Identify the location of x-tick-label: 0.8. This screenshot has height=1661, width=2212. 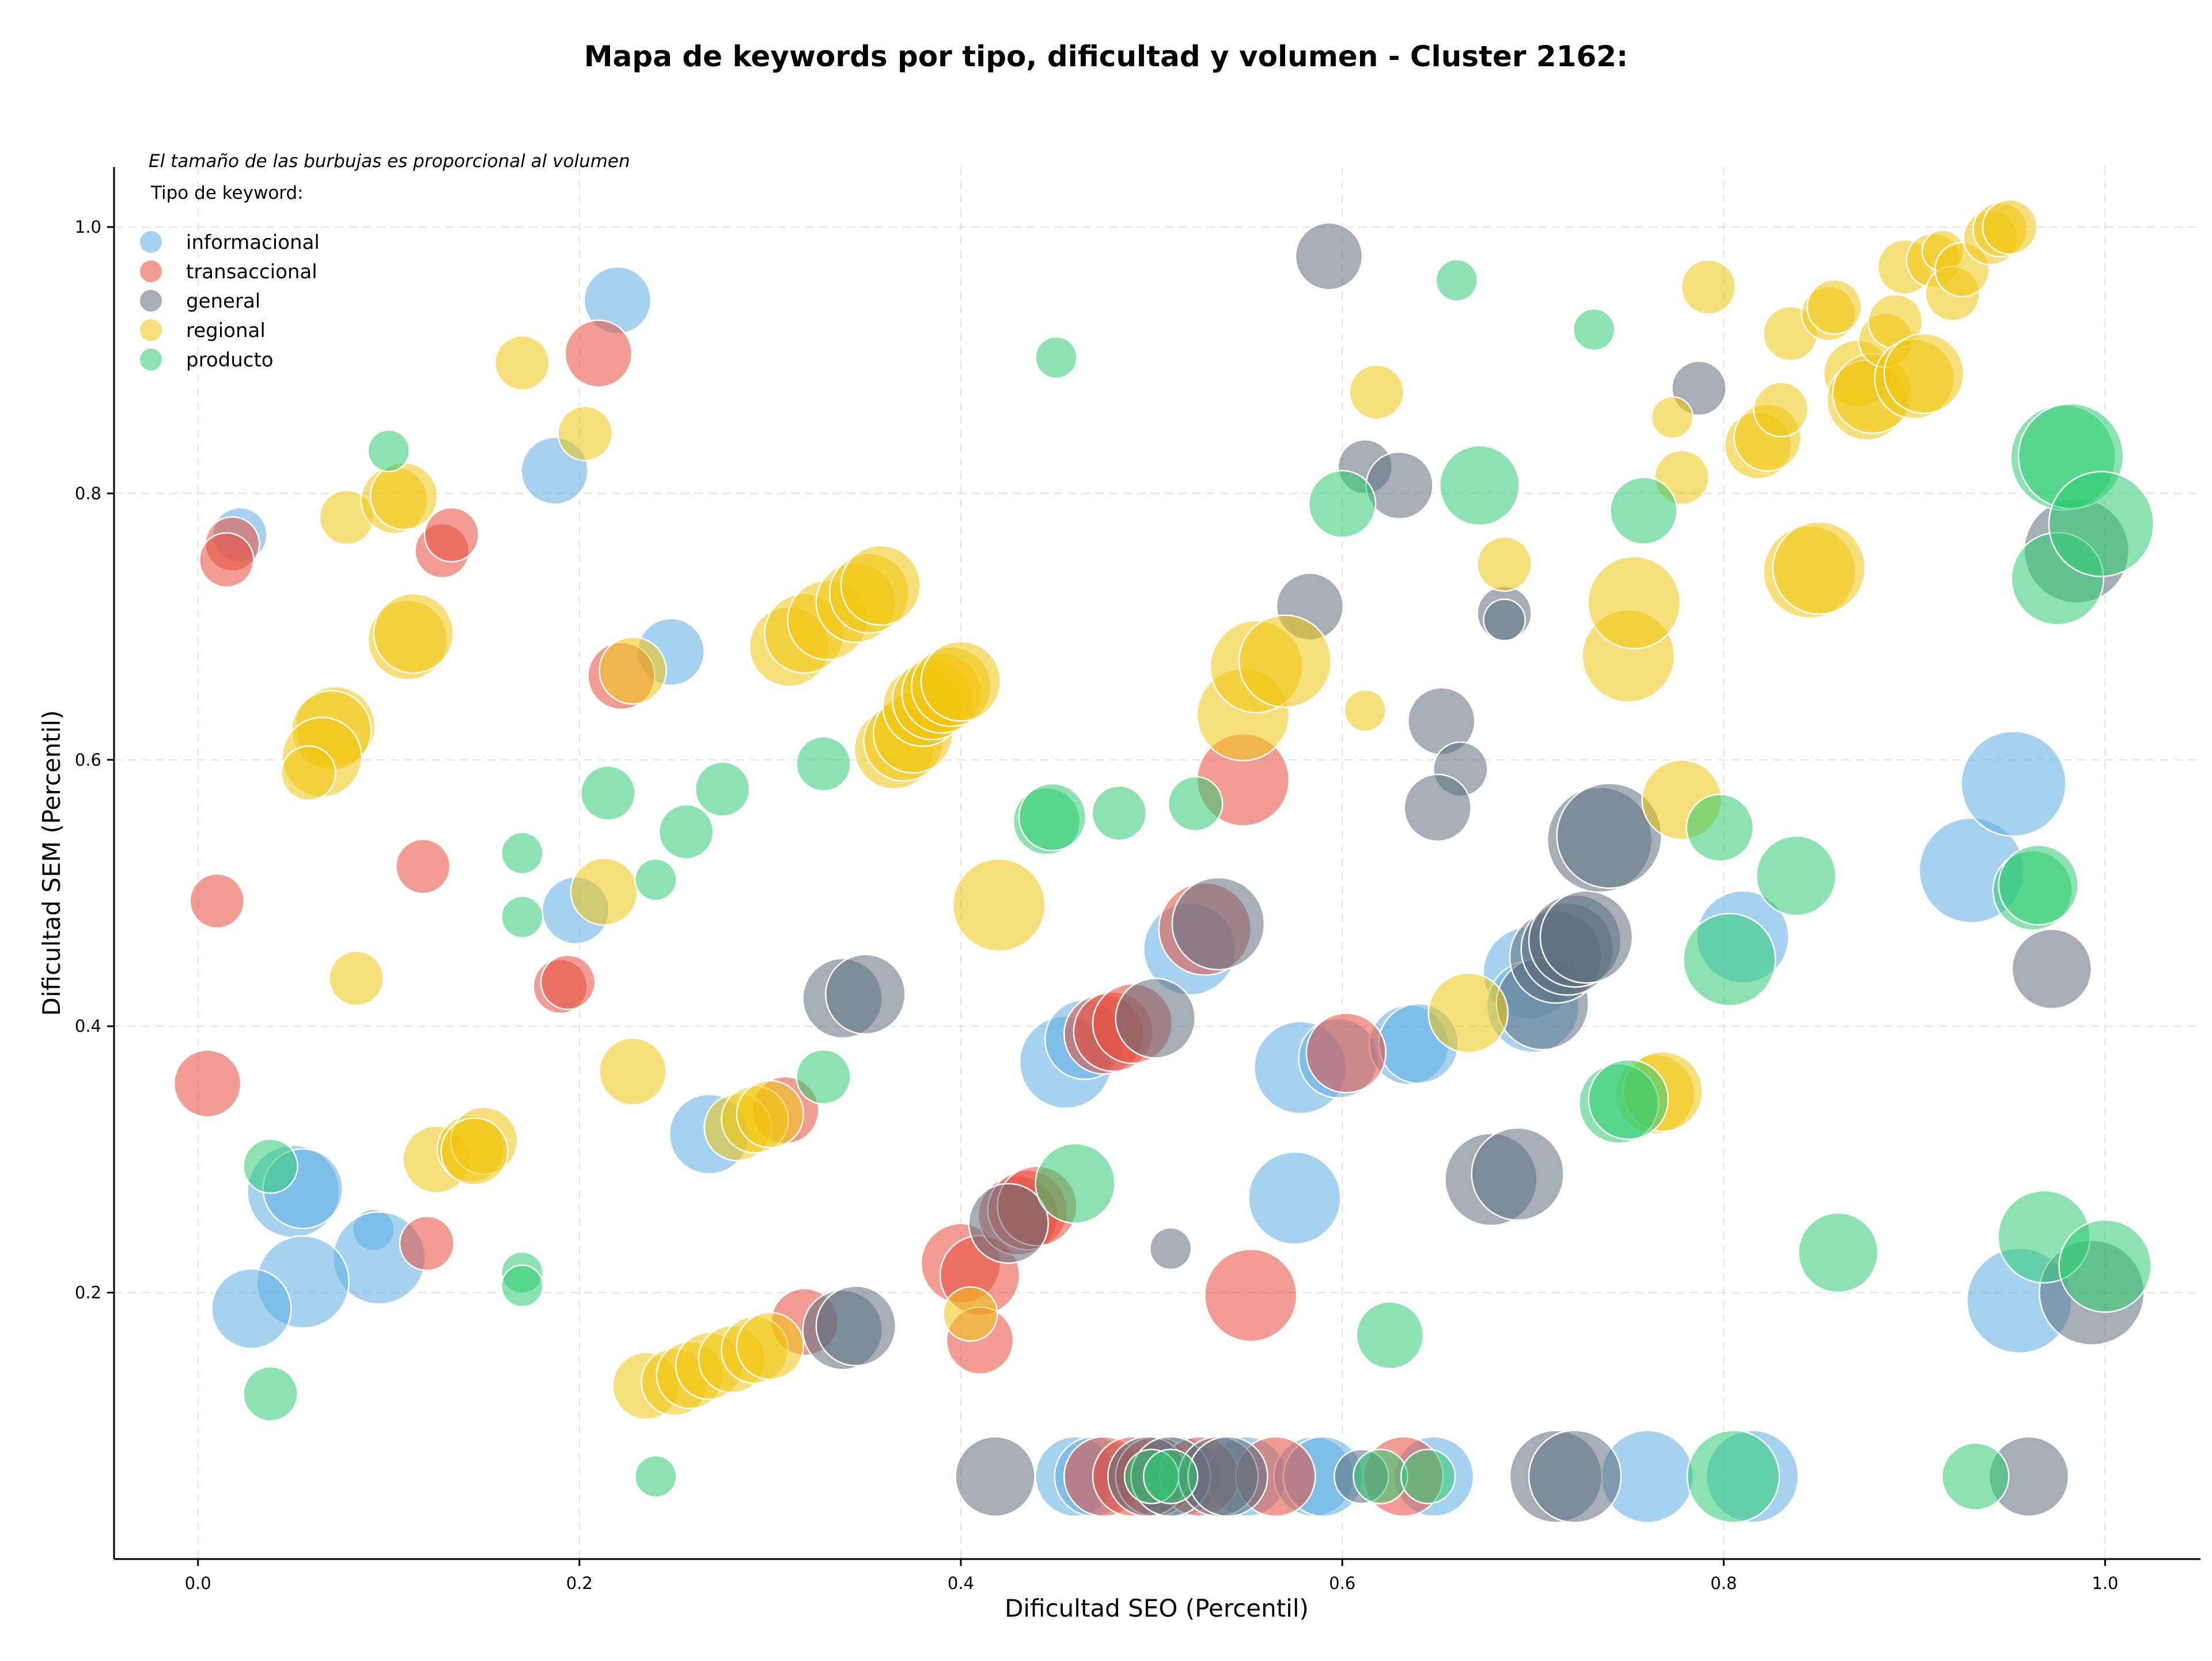
(1723, 1583).